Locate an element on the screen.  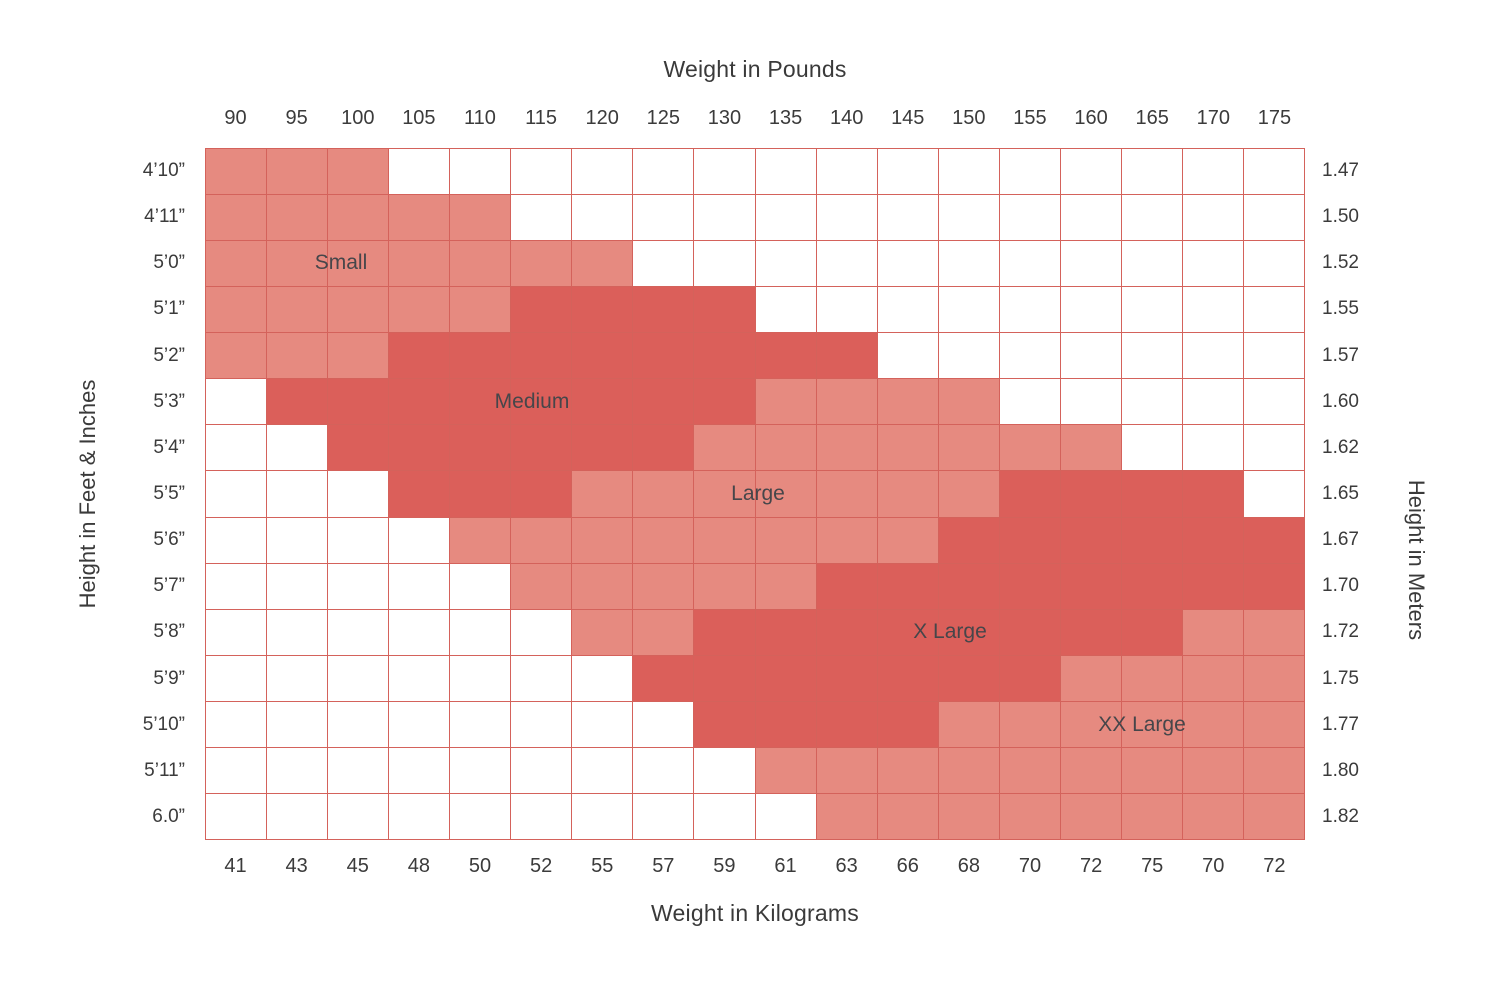
pounds-tick: 125 is located at coordinates (663, 118).